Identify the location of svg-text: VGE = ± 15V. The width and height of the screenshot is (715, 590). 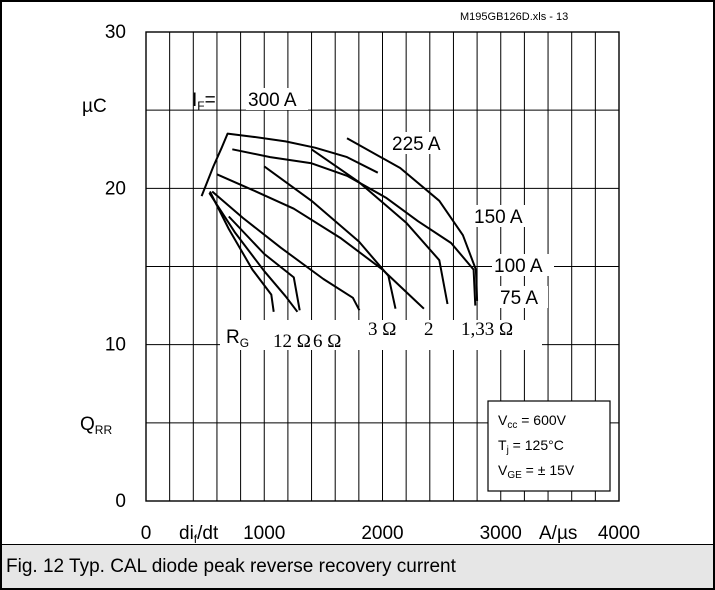
(536, 471).